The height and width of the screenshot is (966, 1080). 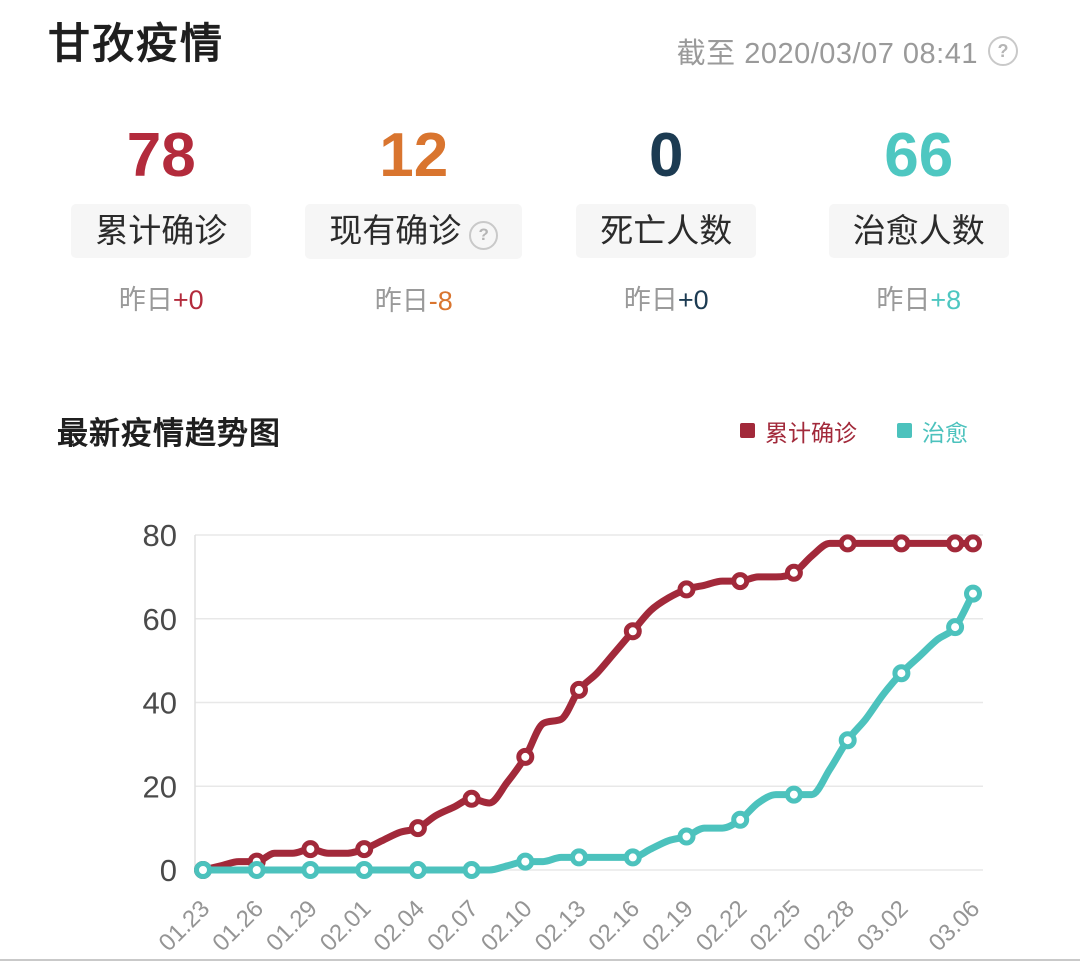 What do you see at coordinates (668, 926) in the screenshot?
I see `x-axis-tick-label: 02.19` at bounding box center [668, 926].